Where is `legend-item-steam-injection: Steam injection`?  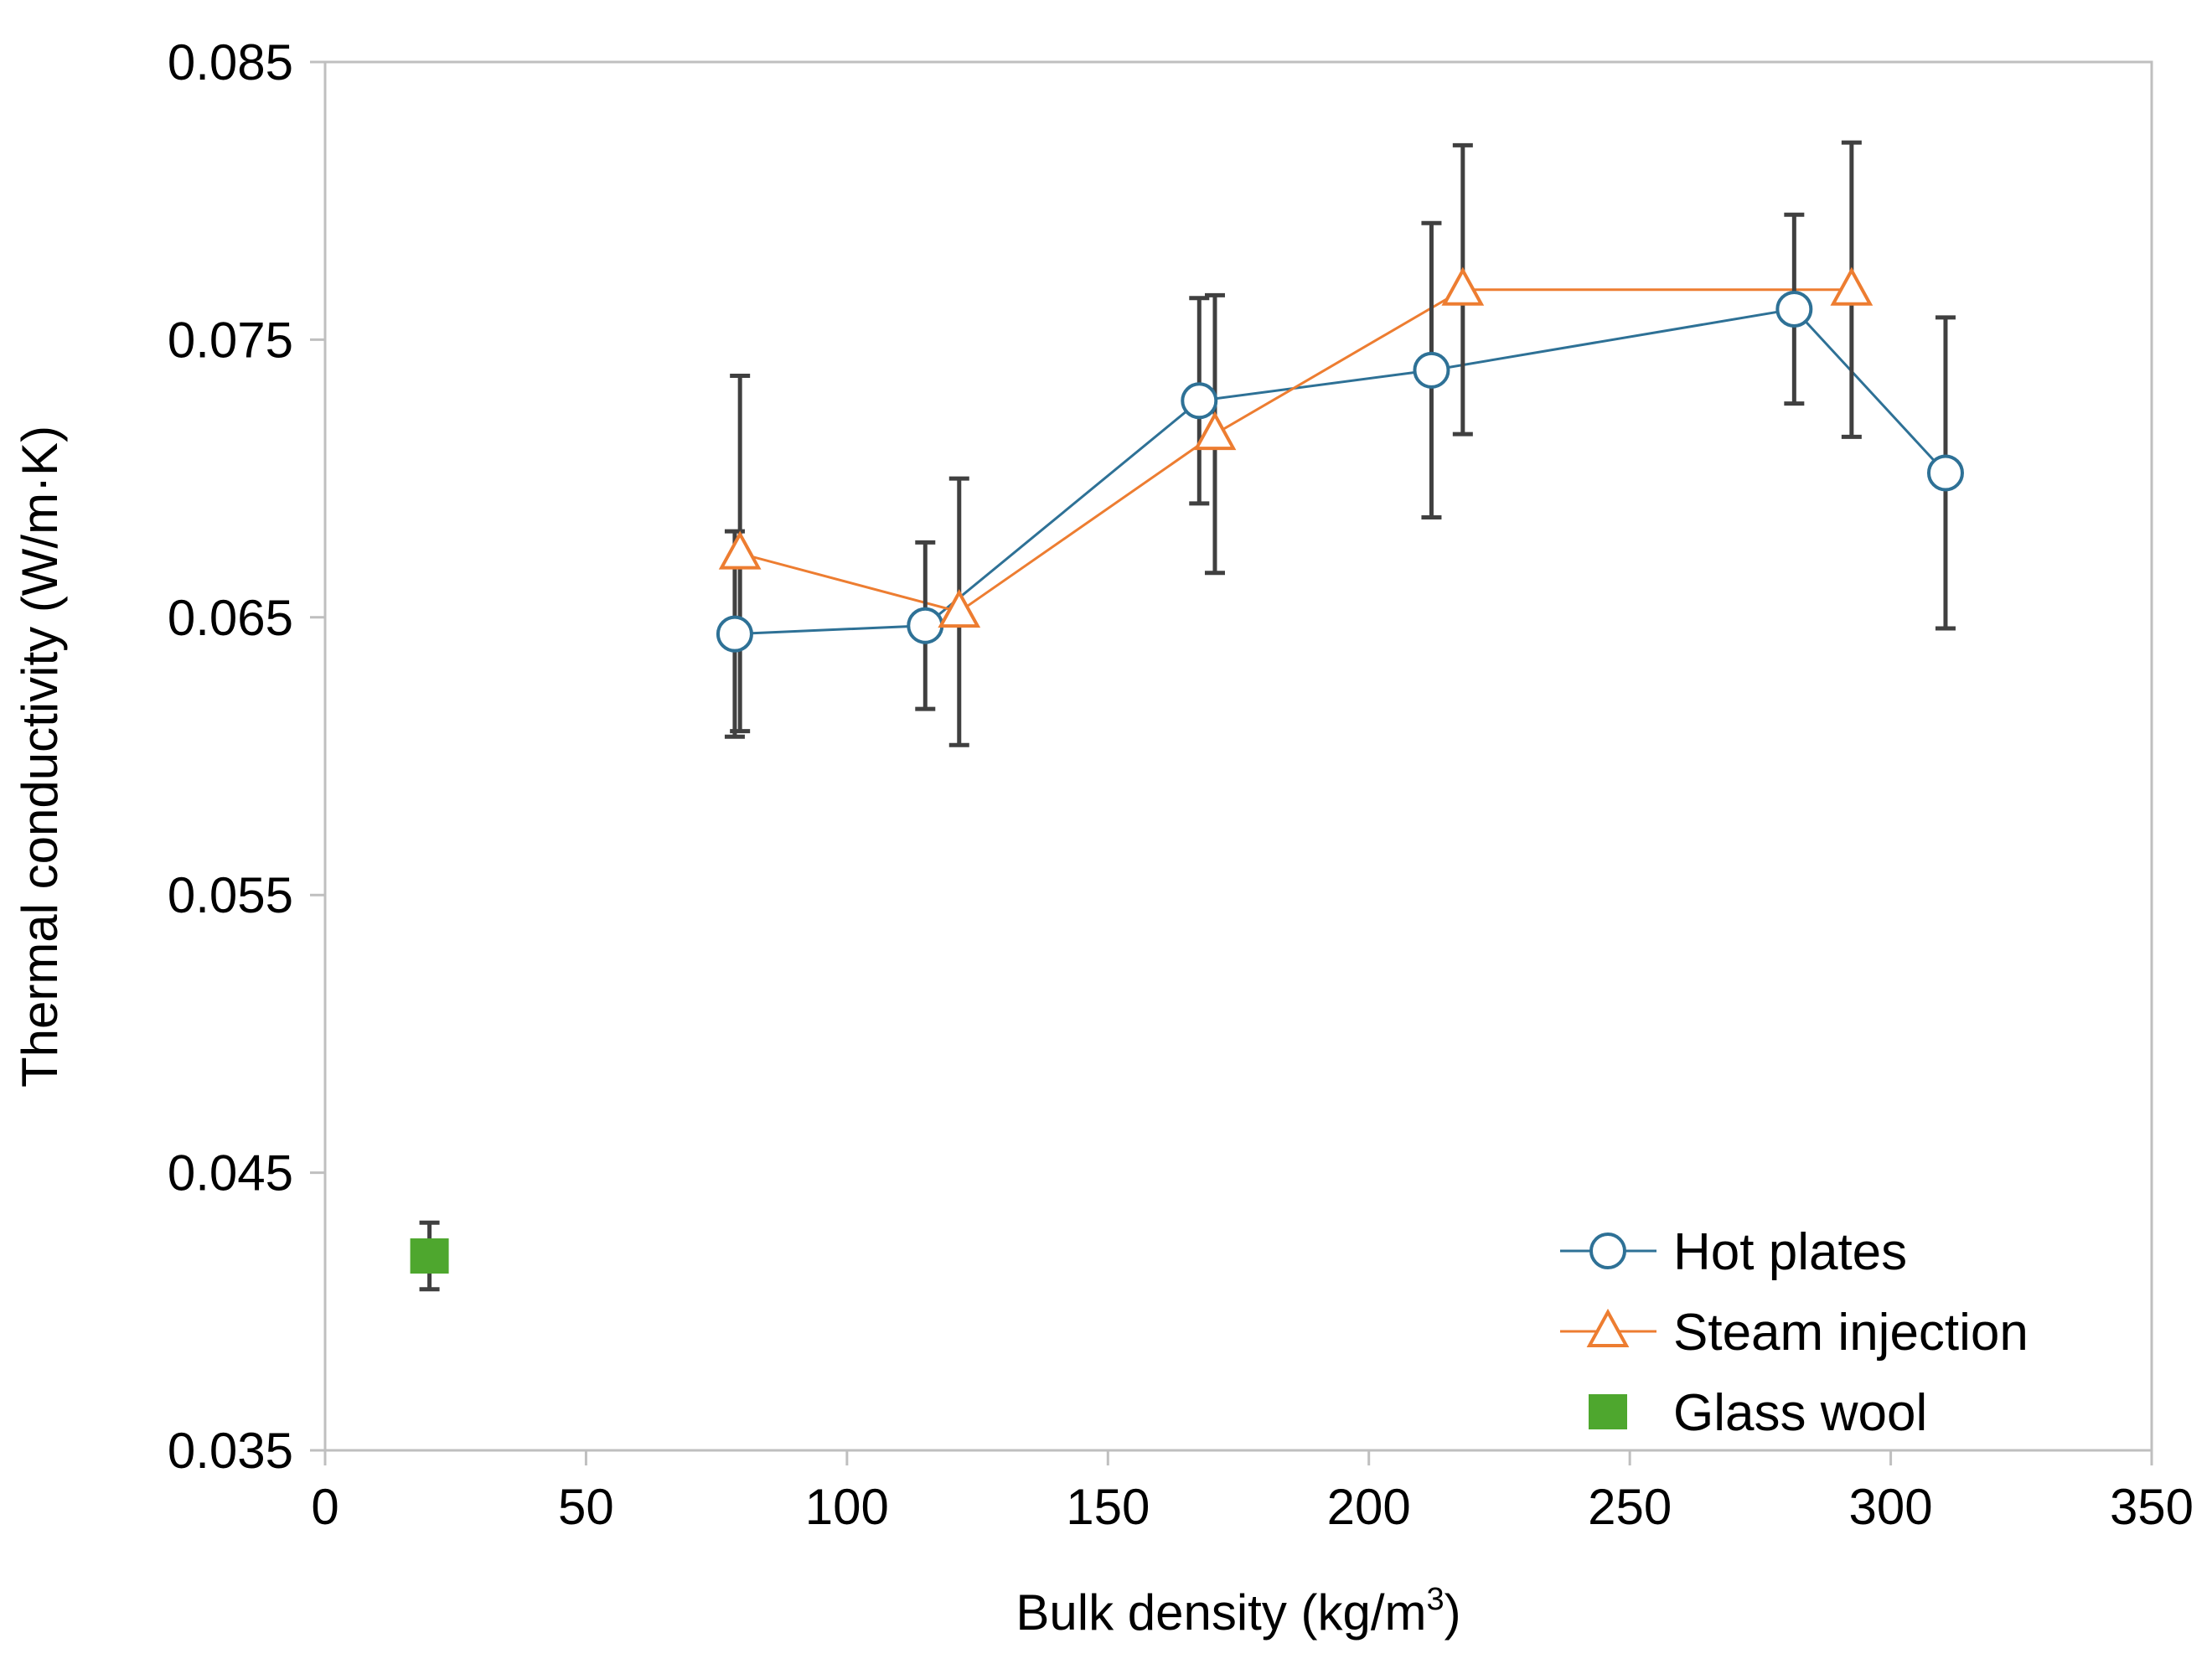
legend-item-steam-injection: Steam injection is located at coordinates (1794, 1333).